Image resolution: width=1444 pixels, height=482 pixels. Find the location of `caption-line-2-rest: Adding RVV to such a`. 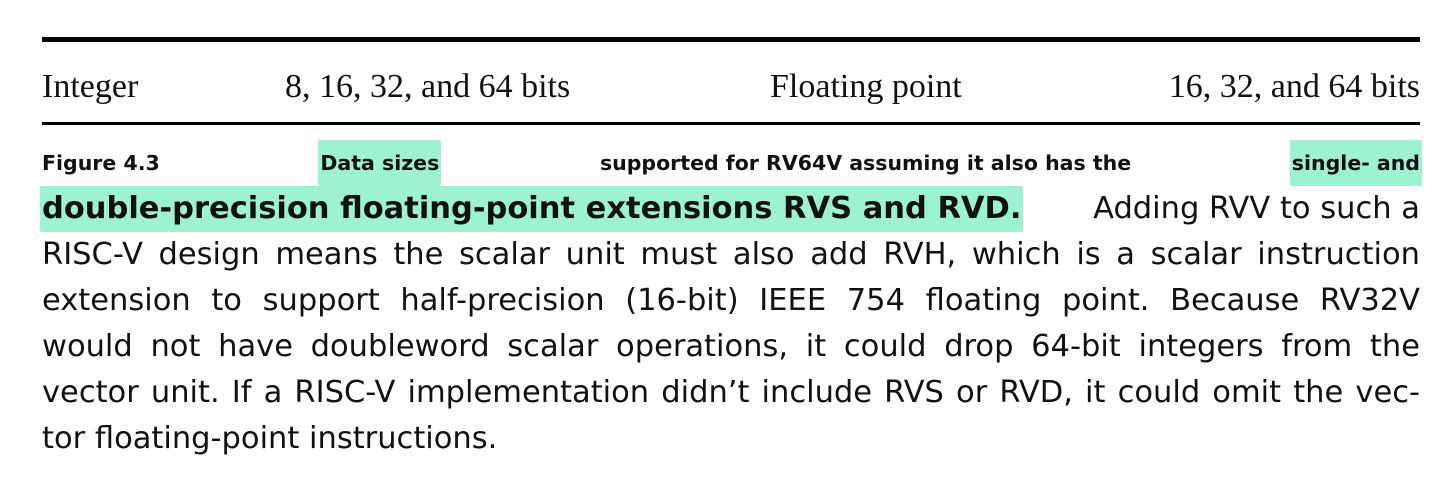

caption-line-2-rest: Adding RVV to such a is located at coordinates (1256, 208).